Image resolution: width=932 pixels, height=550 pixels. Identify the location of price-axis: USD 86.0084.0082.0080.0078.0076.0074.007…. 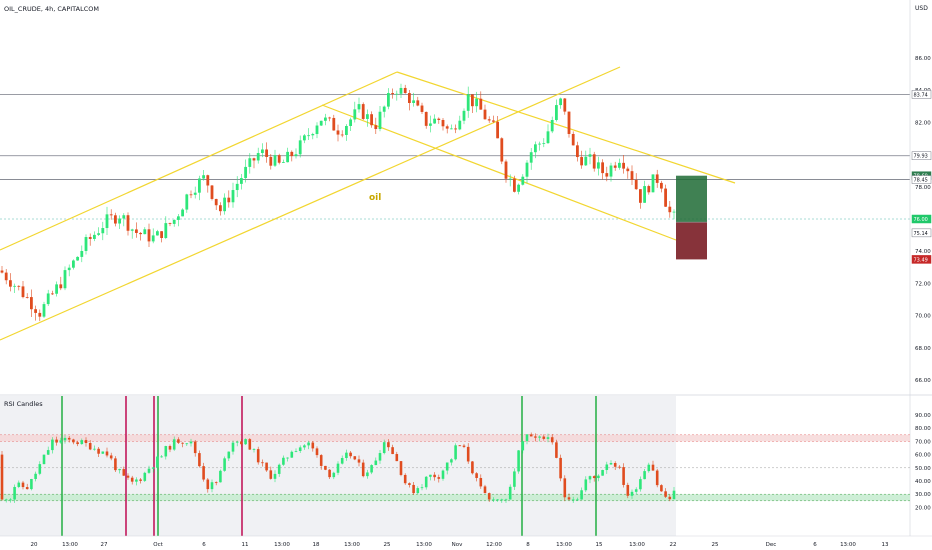
(920, 268).